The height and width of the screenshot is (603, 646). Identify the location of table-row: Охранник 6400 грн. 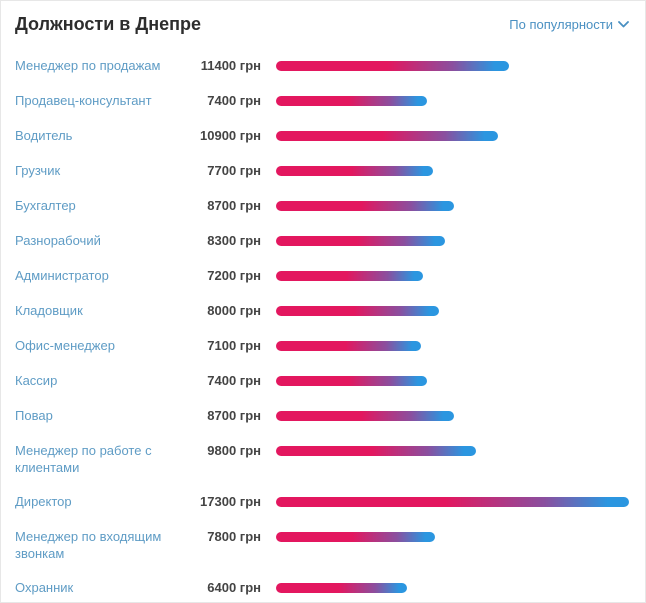
(322, 586).